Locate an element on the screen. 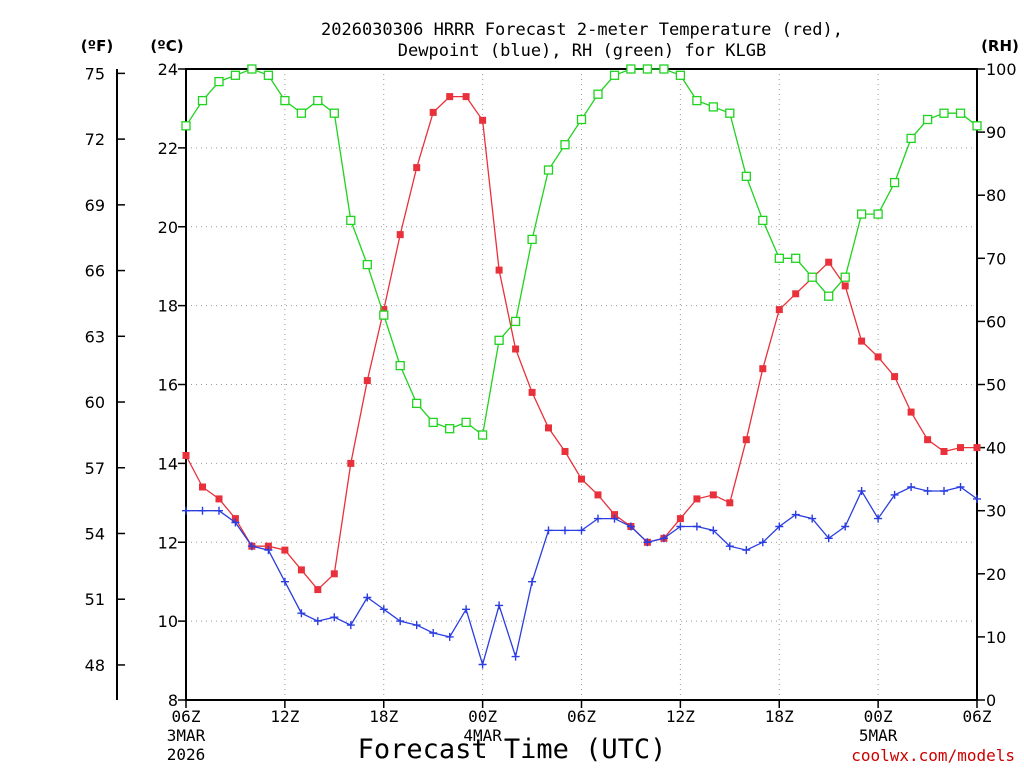 The image size is (1024, 768). rh-tick-label: 90 is located at coordinates (996, 132).